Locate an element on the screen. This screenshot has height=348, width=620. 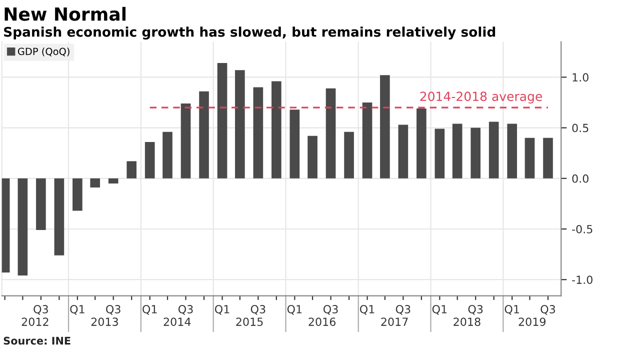
text: 2012 is located at coordinates (35, 322).